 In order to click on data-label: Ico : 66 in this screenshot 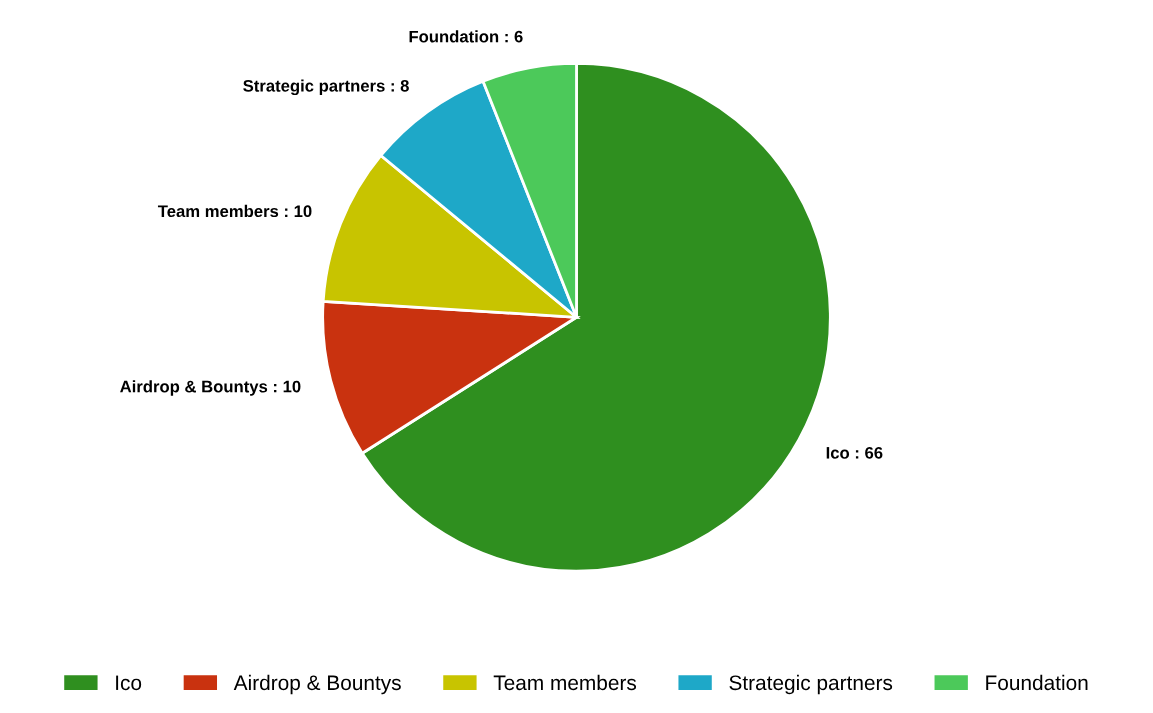, I will do `click(854, 452)`.